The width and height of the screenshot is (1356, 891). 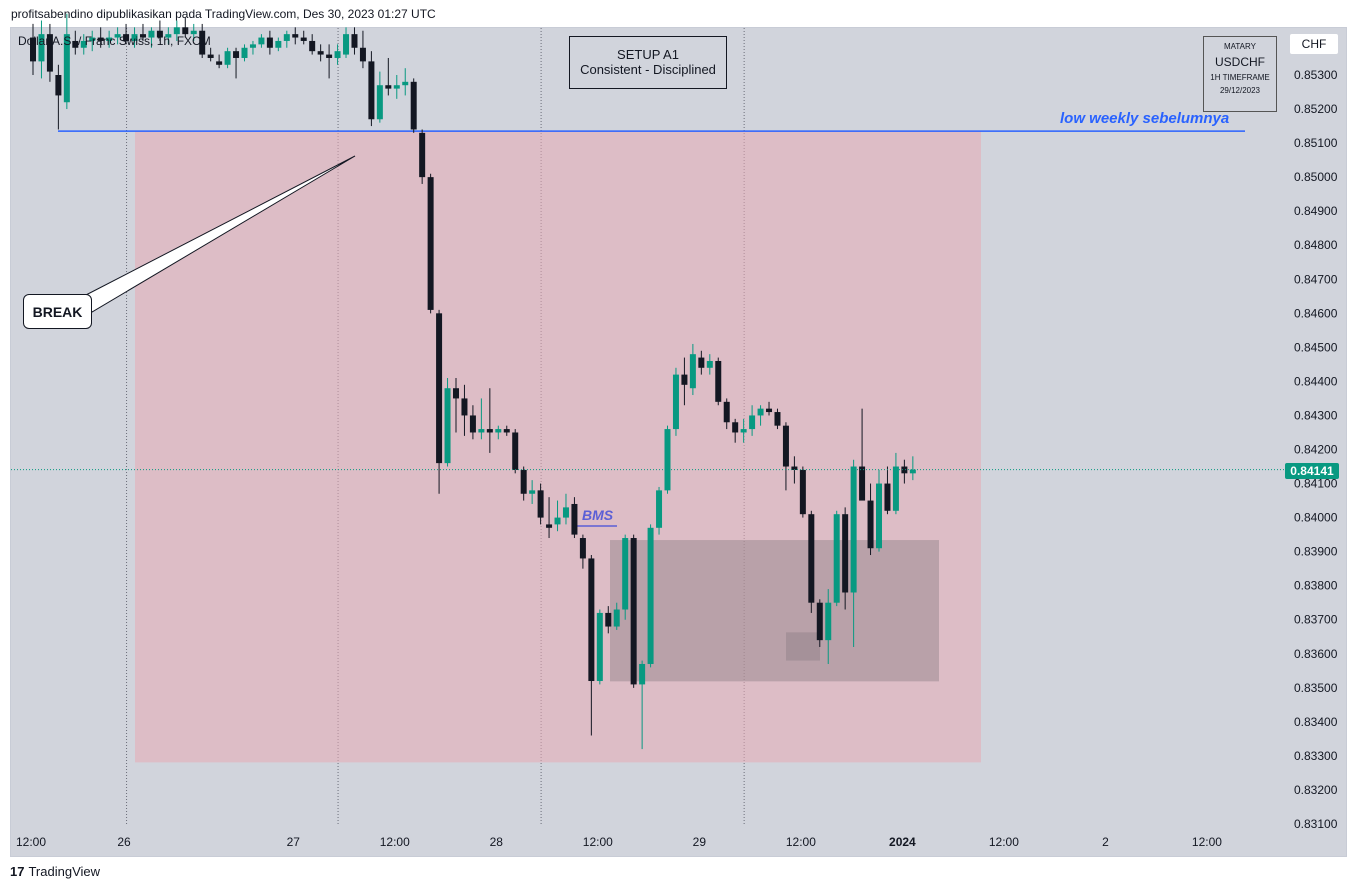 What do you see at coordinates (1316, 722) in the screenshot?
I see `price-tick-label: 0.83400` at bounding box center [1316, 722].